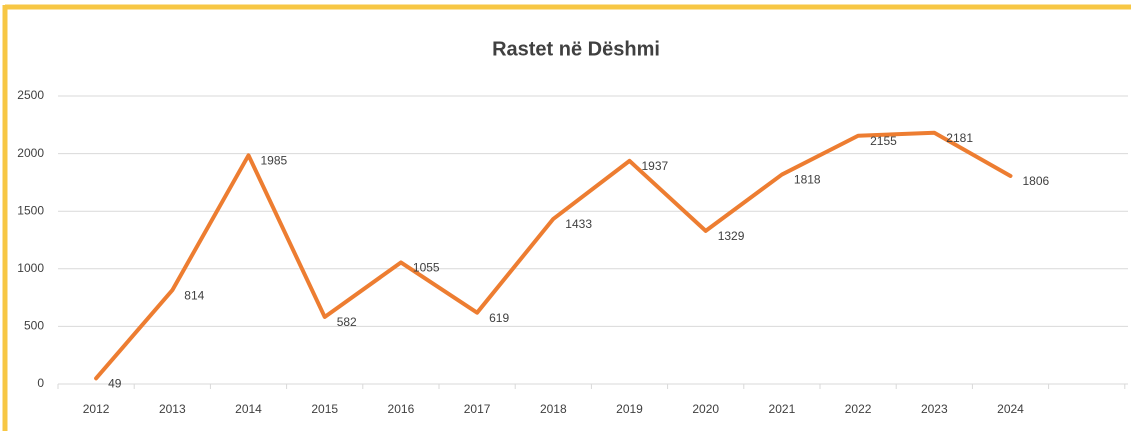  I want to click on x-tick-label: 2020, so click(705, 409).